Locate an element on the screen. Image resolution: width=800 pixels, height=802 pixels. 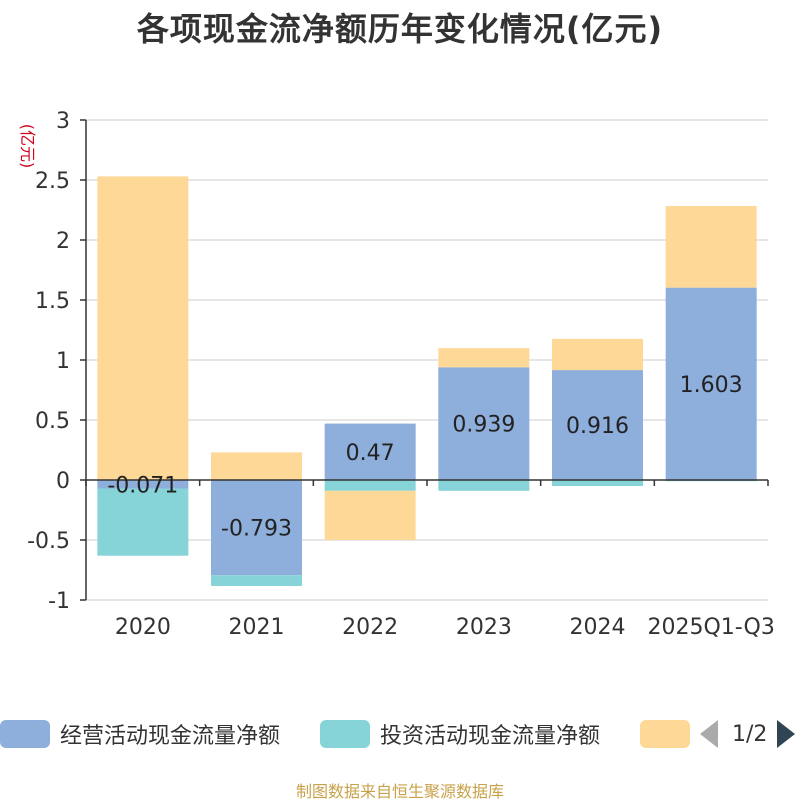
y-tick-label: 0 is located at coordinates (63, 481).